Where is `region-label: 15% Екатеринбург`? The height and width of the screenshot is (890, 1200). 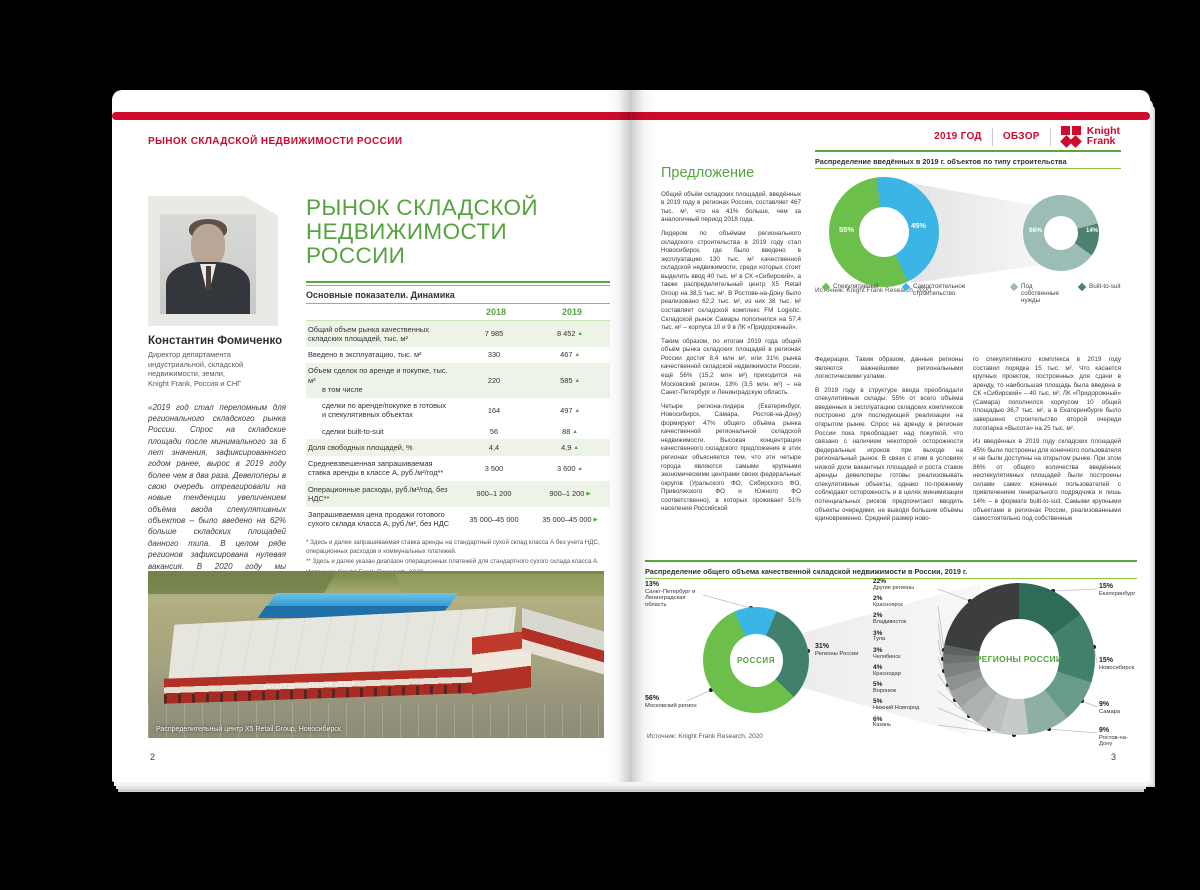 region-label: 15% Екатеринбург is located at coordinates (1117, 590).